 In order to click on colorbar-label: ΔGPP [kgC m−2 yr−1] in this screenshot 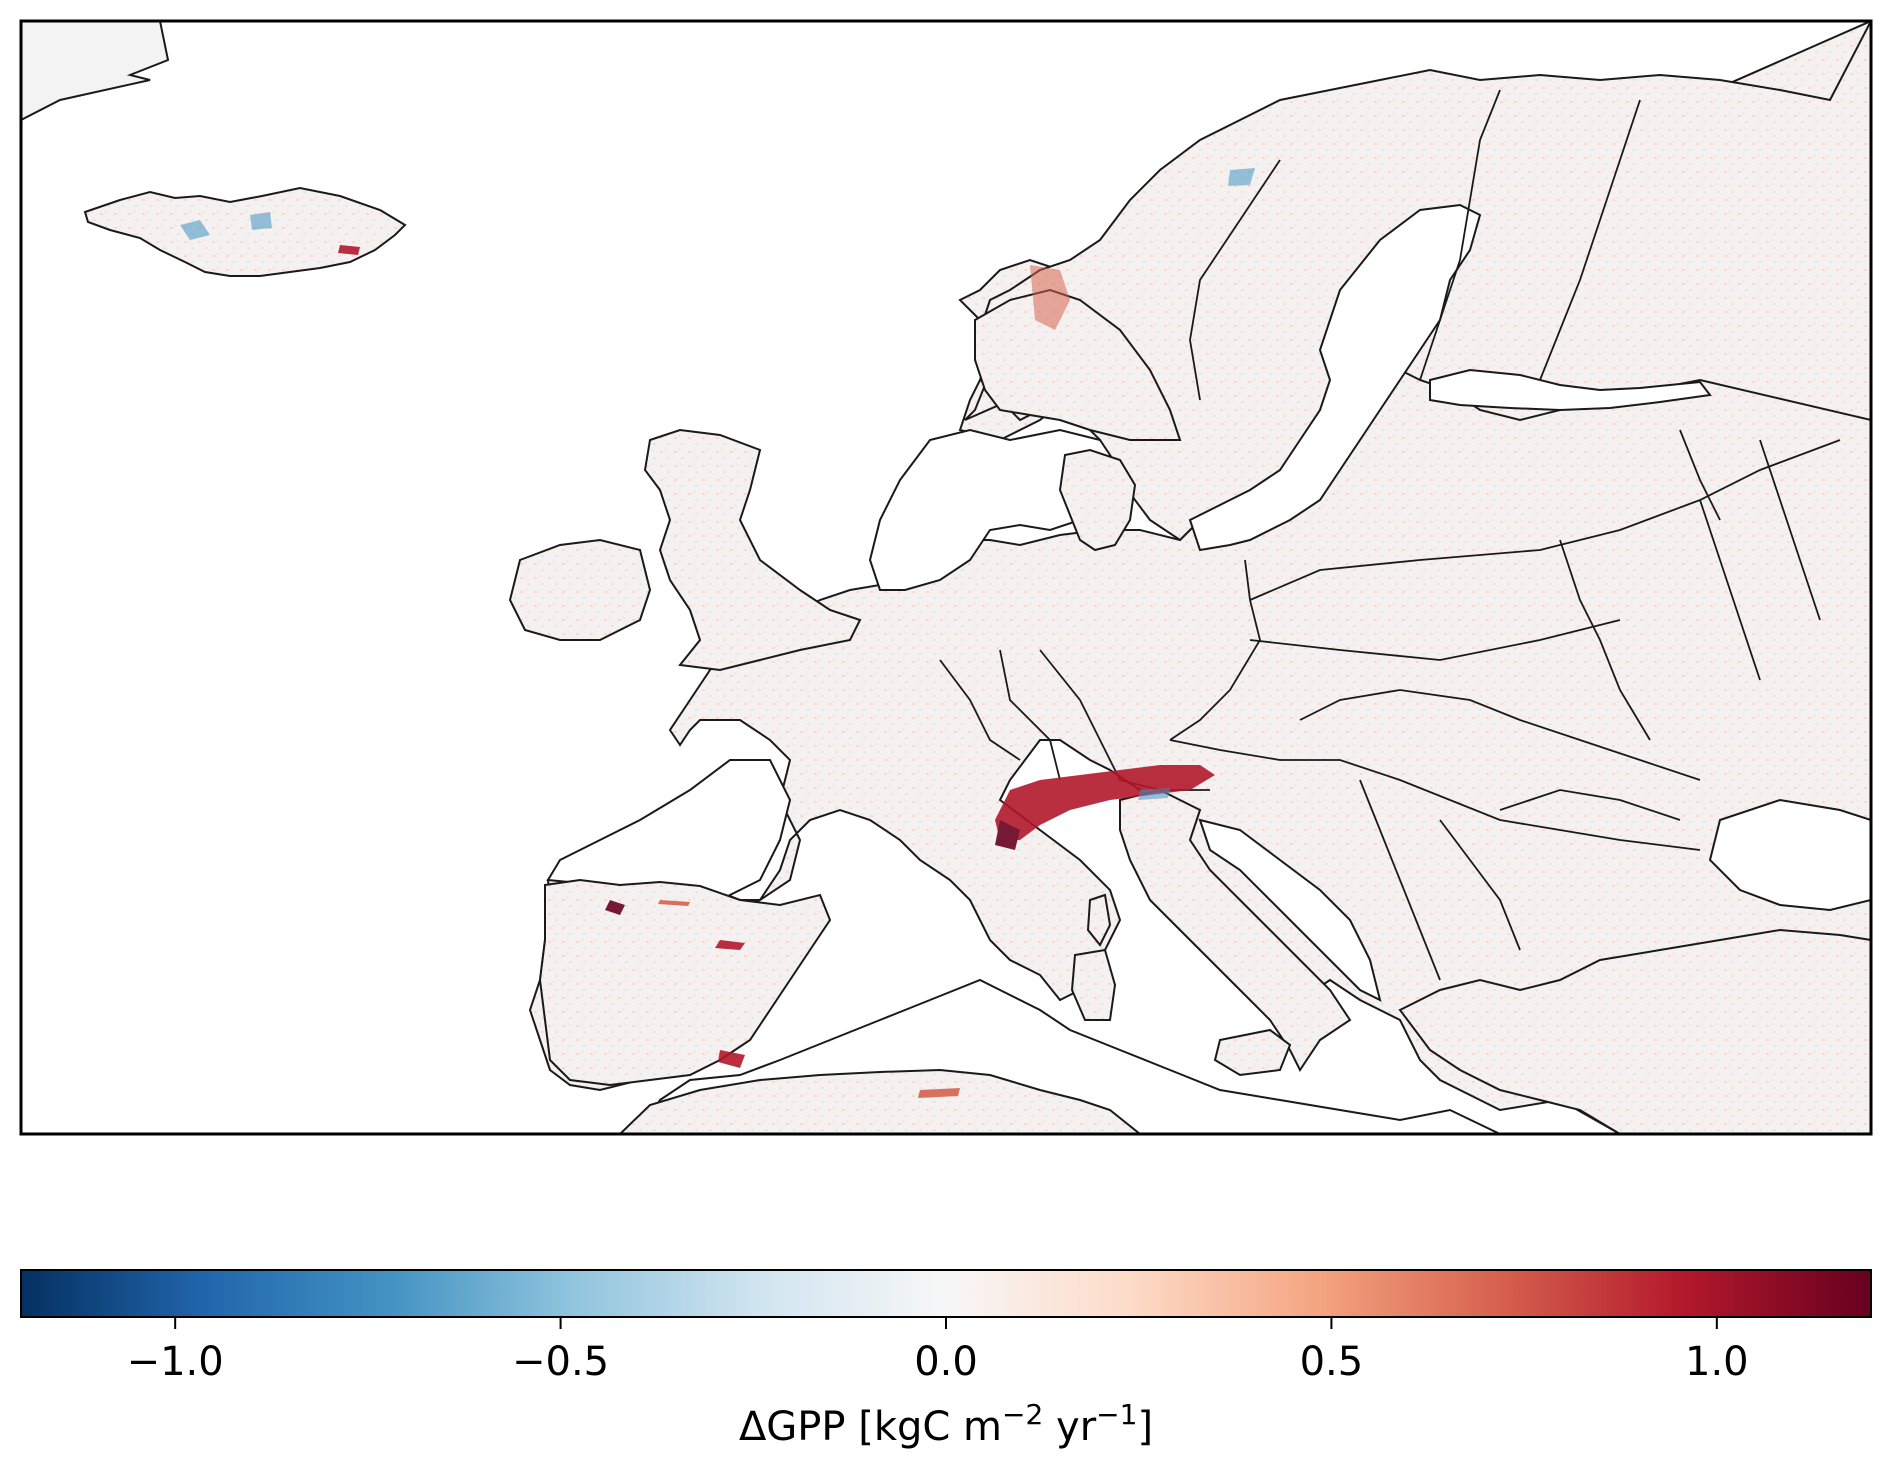, I will do `click(946, 1424)`.